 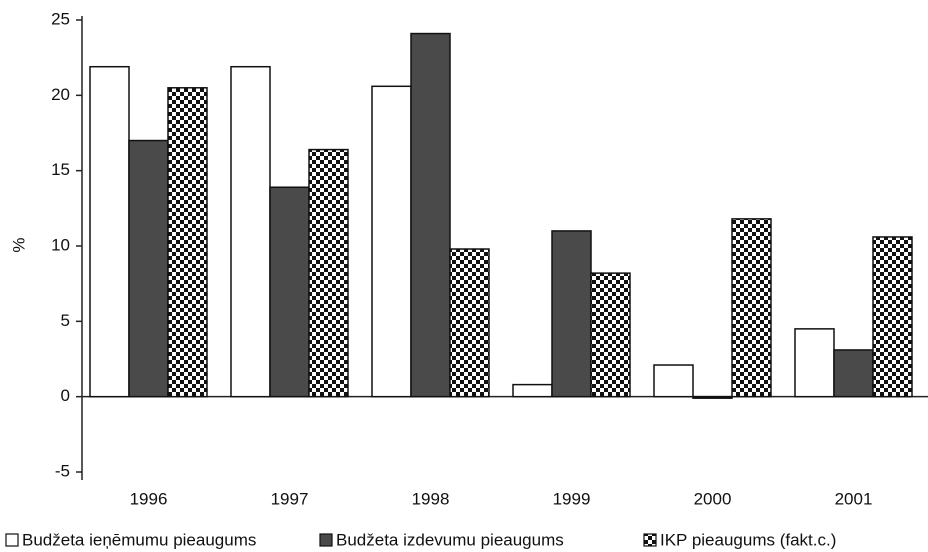 What do you see at coordinates (60, 94) in the screenshot?
I see `y-tick-label: 20` at bounding box center [60, 94].